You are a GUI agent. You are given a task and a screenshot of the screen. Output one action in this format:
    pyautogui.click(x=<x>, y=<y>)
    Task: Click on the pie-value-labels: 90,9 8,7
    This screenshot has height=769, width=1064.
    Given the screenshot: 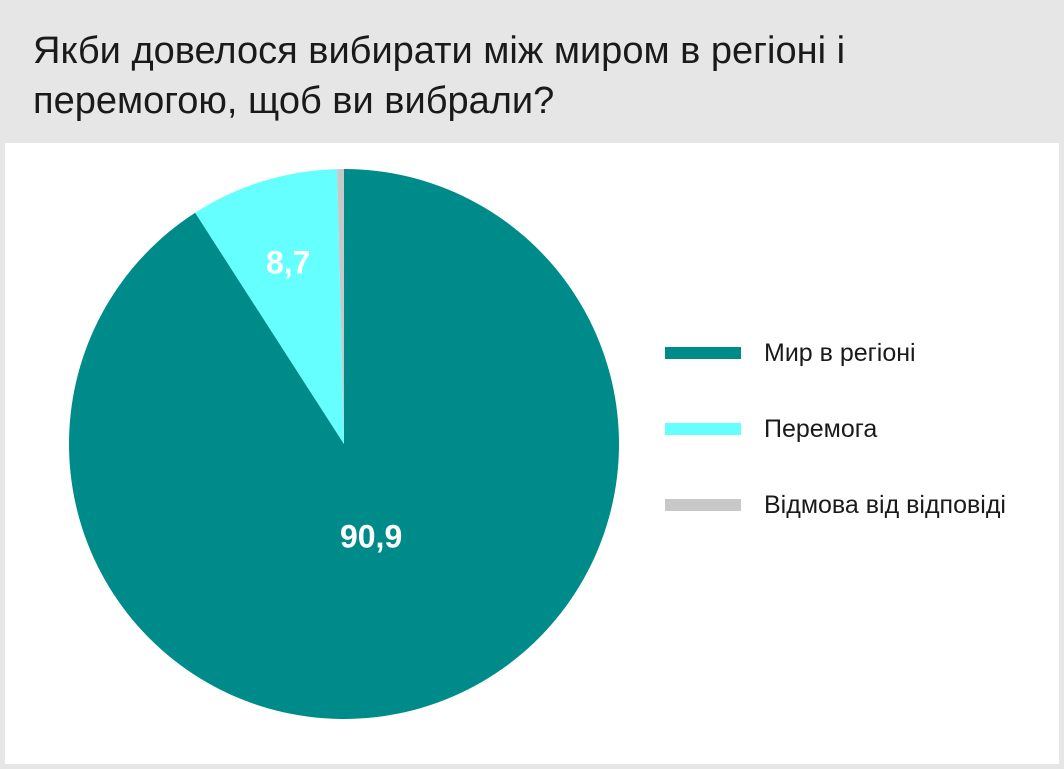 What is the action you would take?
    pyautogui.click(x=334, y=400)
    